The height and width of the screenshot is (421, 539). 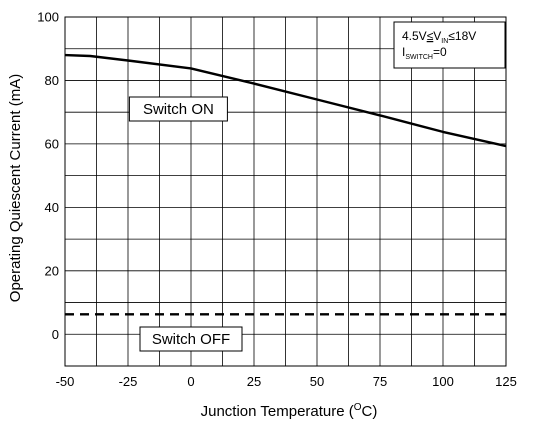 I want to click on conditions-box: 4.5V≤VIN≤18V ISWITCH=0, so click(x=449, y=45).